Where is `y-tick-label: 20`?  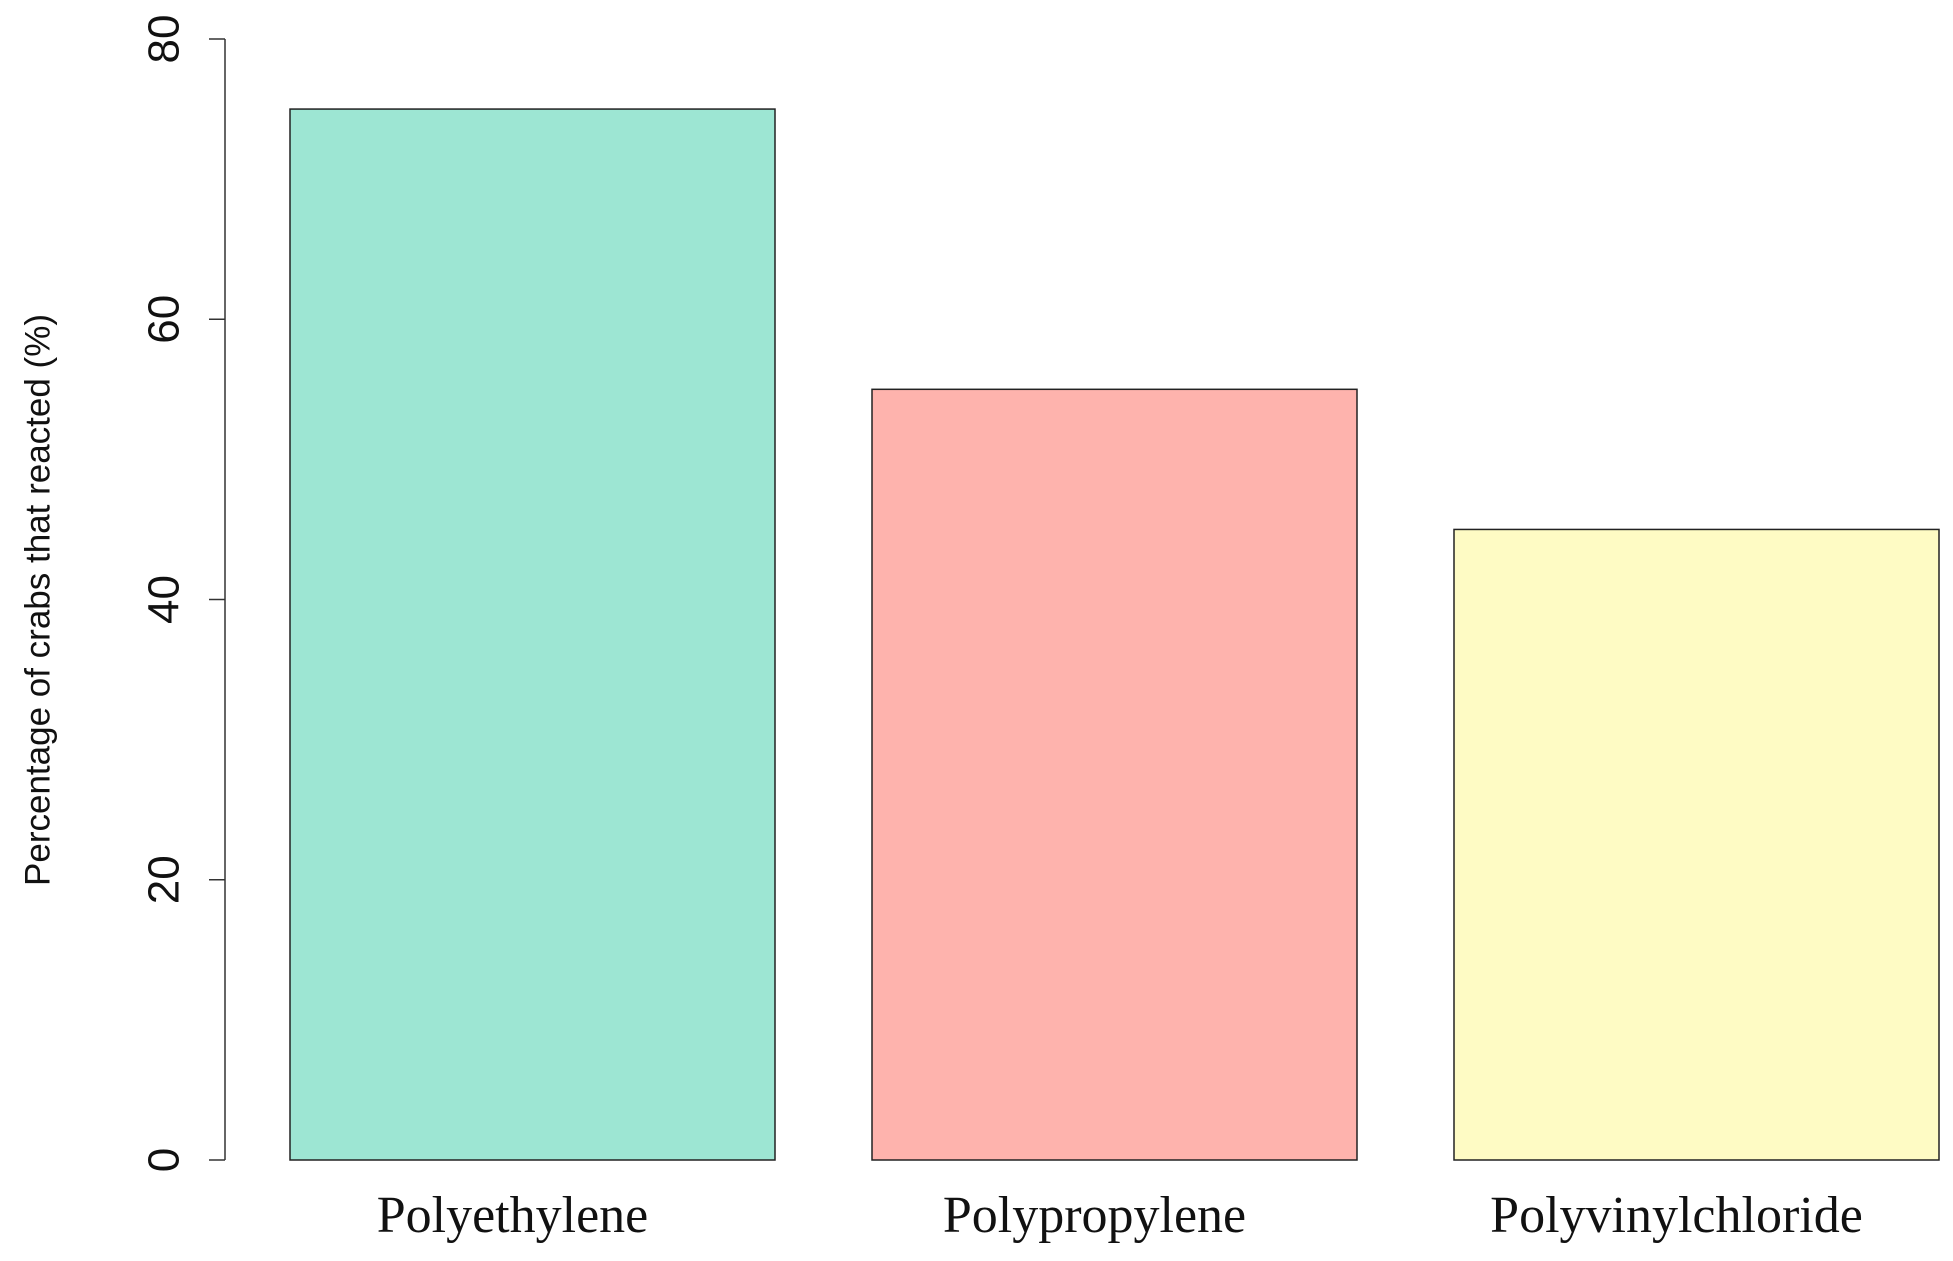 y-tick-label: 20 is located at coordinates (164, 879).